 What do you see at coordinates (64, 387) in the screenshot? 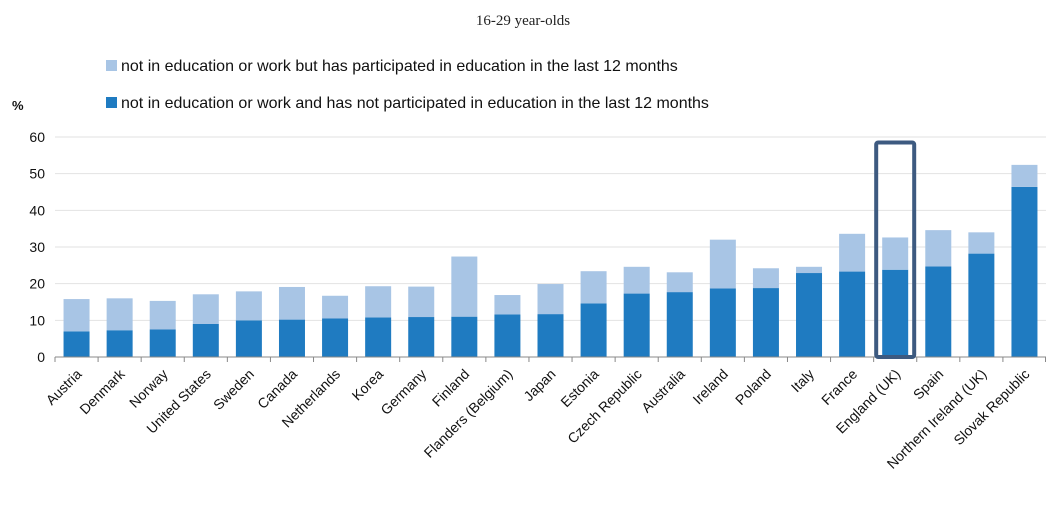
I see `x-tick-label: Austria` at bounding box center [64, 387].